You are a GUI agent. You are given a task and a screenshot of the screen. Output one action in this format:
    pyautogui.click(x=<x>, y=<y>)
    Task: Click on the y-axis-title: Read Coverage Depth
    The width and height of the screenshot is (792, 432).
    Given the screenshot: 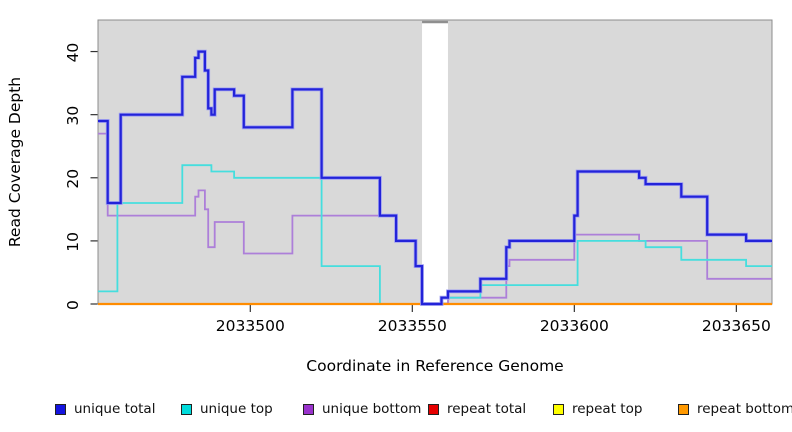 What is the action you would take?
    pyautogui.click(x=15, y=162)
    